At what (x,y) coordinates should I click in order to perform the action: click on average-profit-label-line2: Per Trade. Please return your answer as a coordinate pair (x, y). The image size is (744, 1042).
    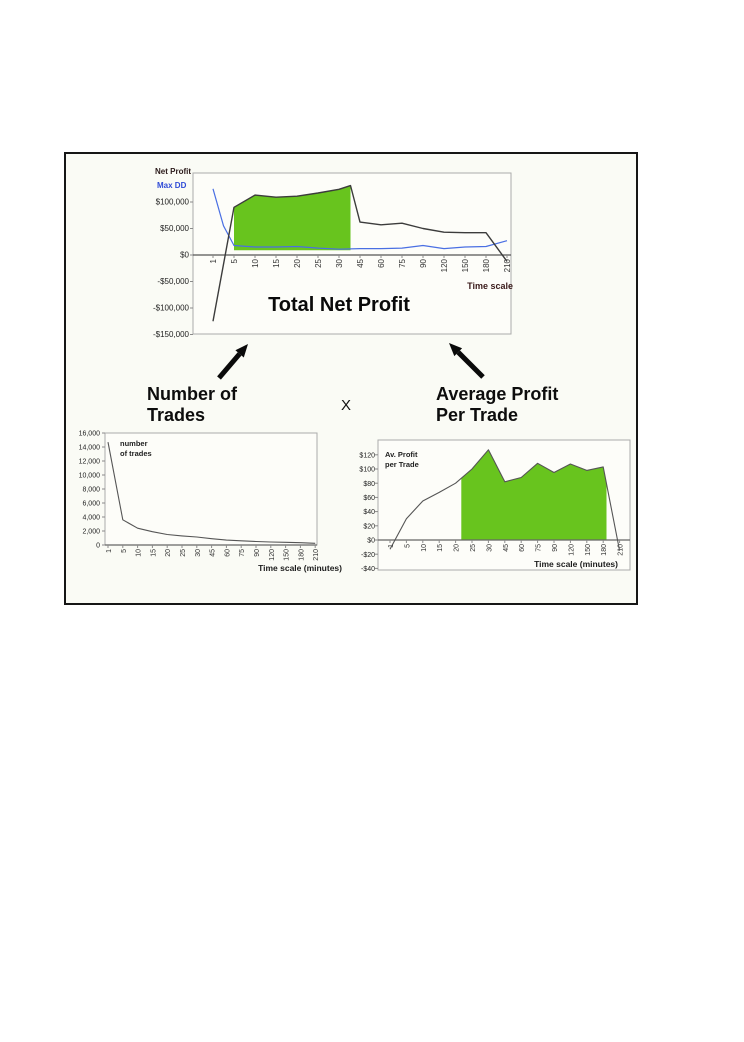
    Looking at the image, I should click on (477, 415).